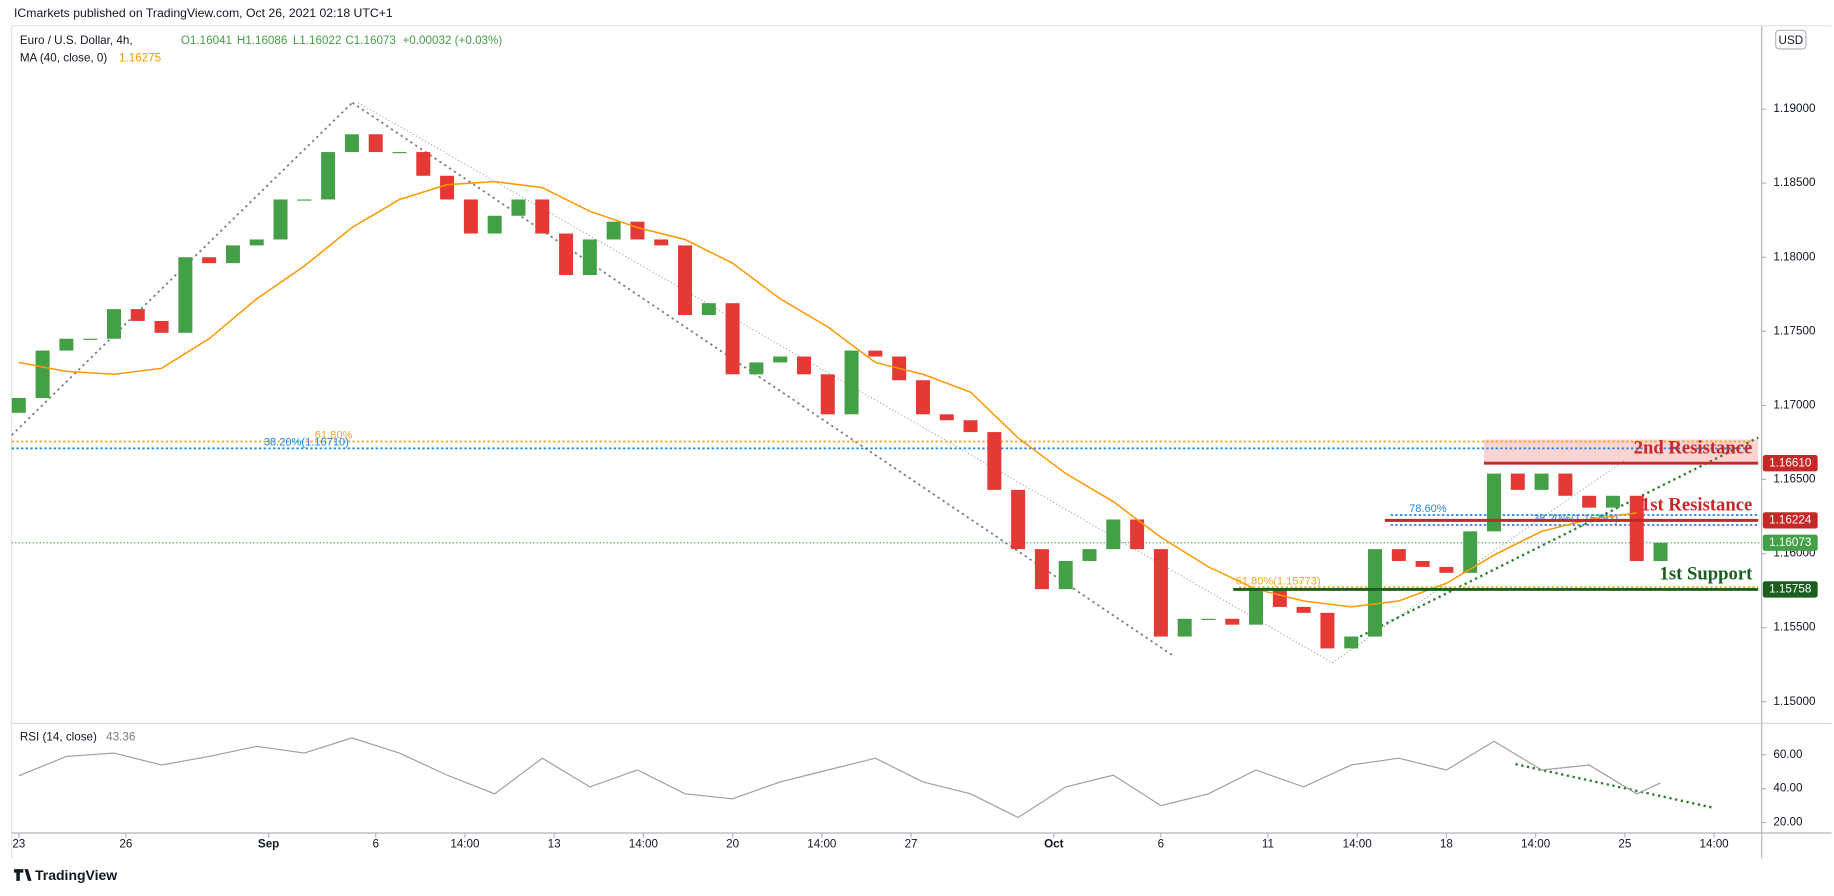 This screenshot has width=1834, height=896. I want to click on brand-logo: TradingView, so click(65, 875).